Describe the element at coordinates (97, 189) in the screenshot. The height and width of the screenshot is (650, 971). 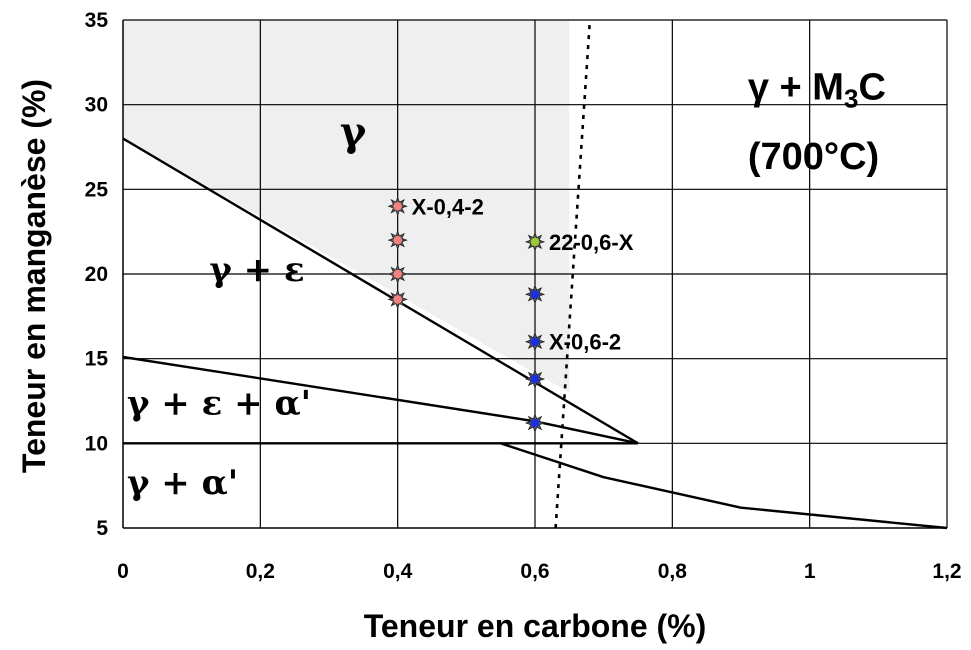
I see `y-tick-label: 25` at that location.